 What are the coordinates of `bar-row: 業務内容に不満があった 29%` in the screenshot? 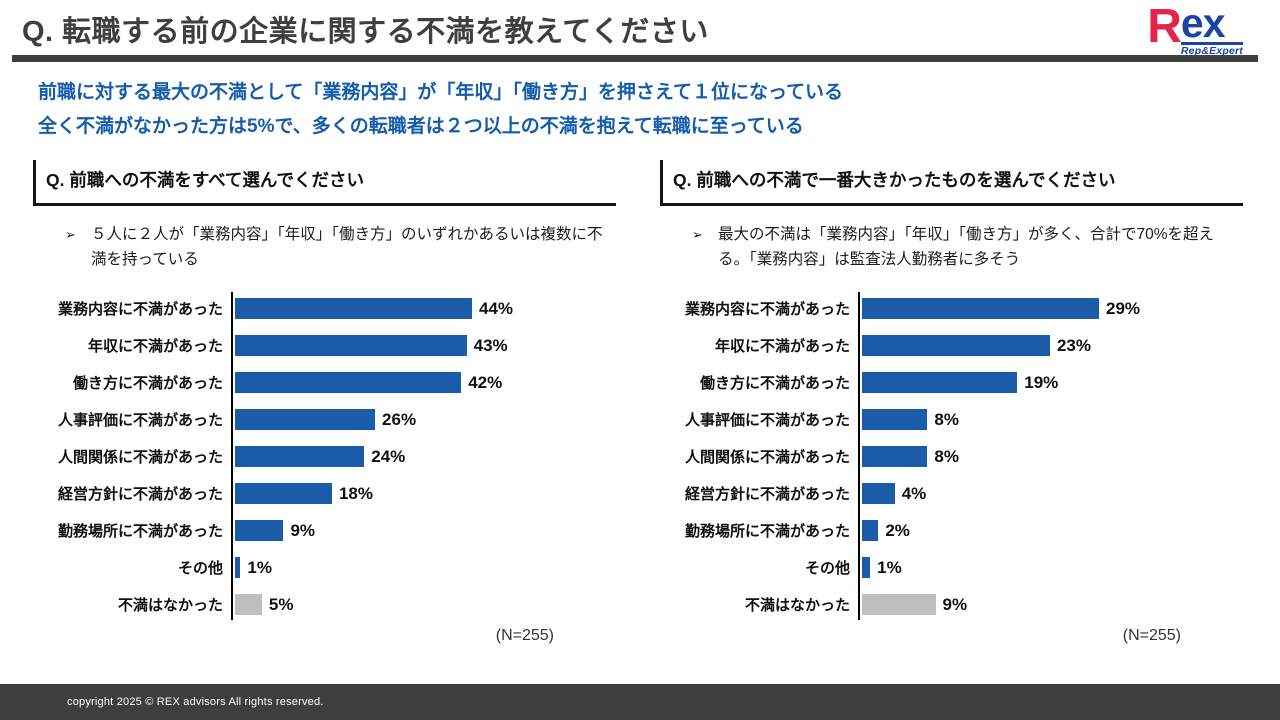 It's located at (951, 308).